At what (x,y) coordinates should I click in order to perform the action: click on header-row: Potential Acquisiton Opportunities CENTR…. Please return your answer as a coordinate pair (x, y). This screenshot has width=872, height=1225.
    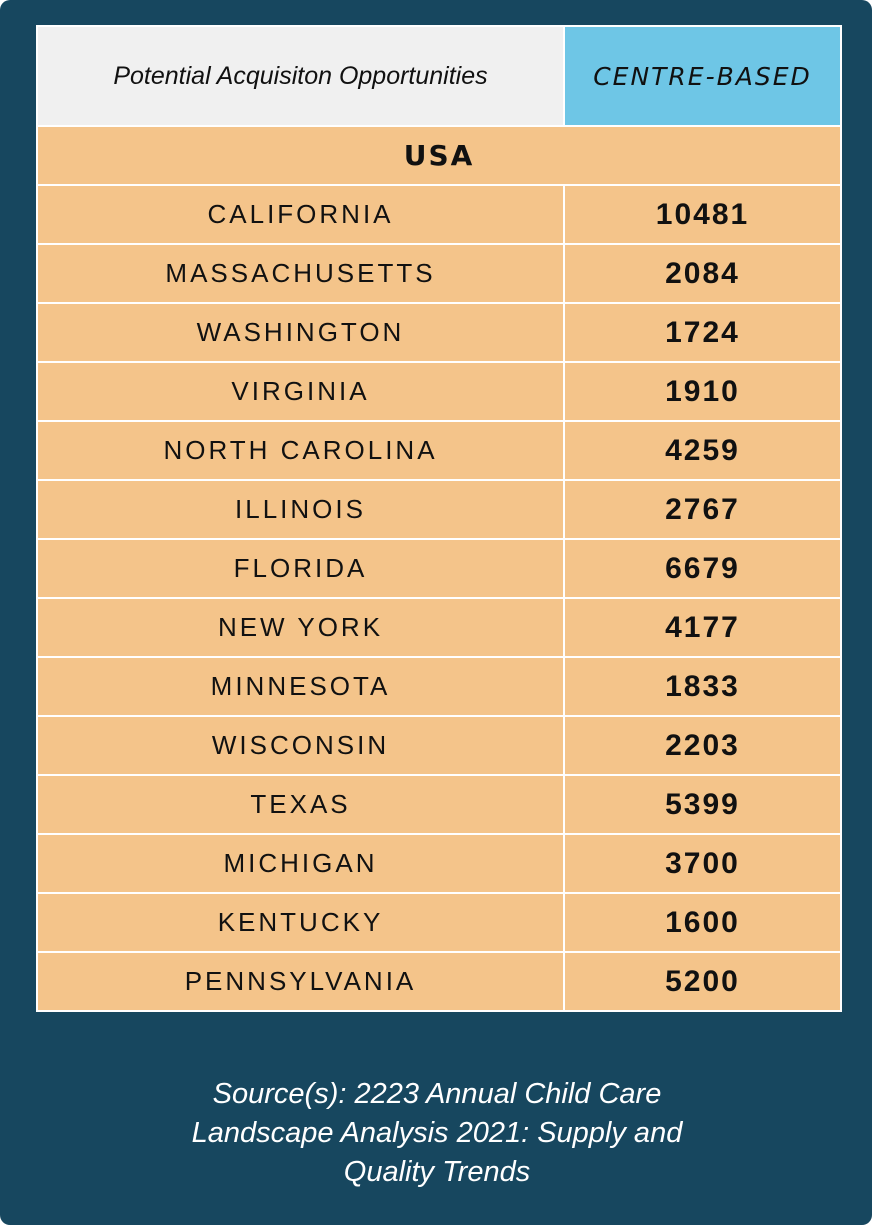
    Looking at the image, I should click on (439, 76).